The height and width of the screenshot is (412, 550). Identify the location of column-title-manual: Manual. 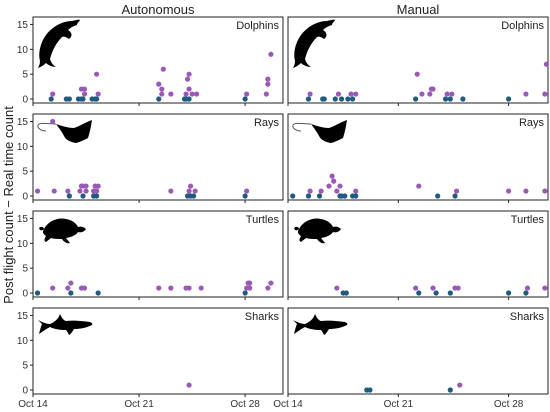
(418, 9).